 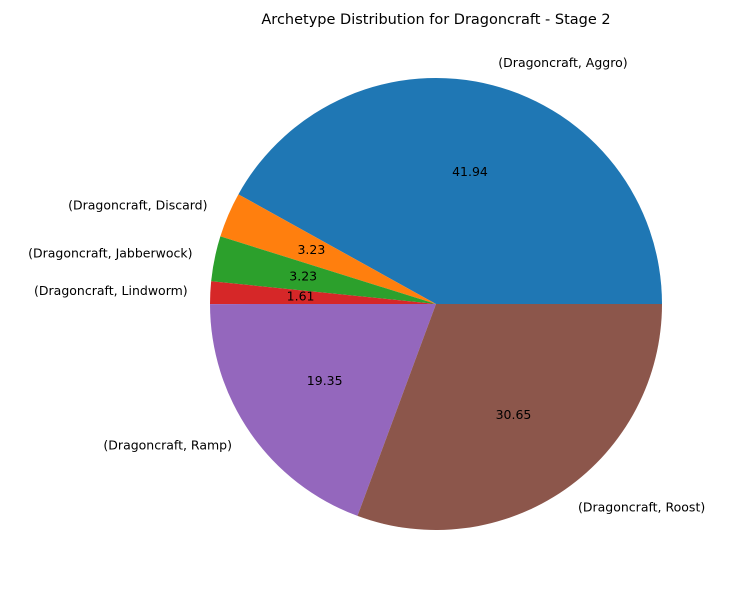 What do you see at coordinates (311, 249) in the screenshot?
I see `value-label-dragoncraft-discard: 3.23` at bounding box center [311, 249].